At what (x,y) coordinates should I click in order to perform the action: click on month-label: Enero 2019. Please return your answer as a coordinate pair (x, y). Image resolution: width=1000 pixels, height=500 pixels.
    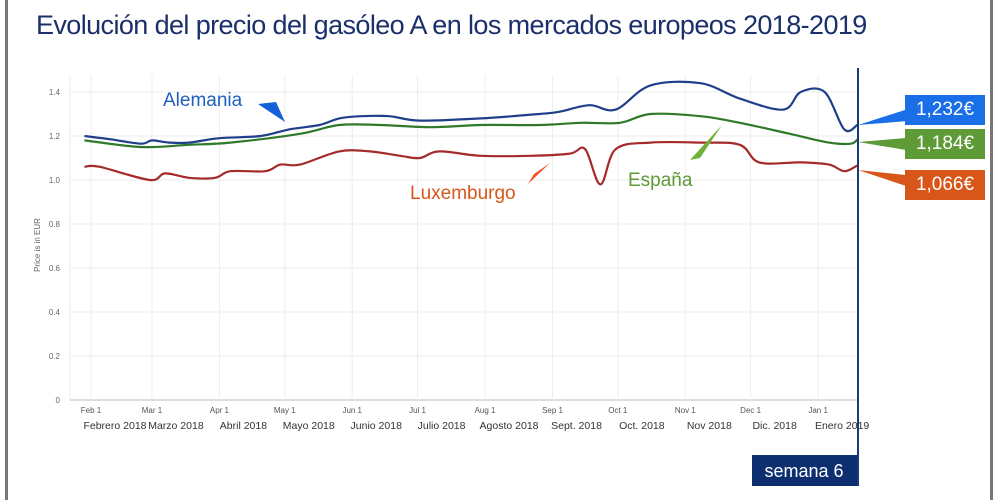
    Looking at the image, I should click on (842, 426).